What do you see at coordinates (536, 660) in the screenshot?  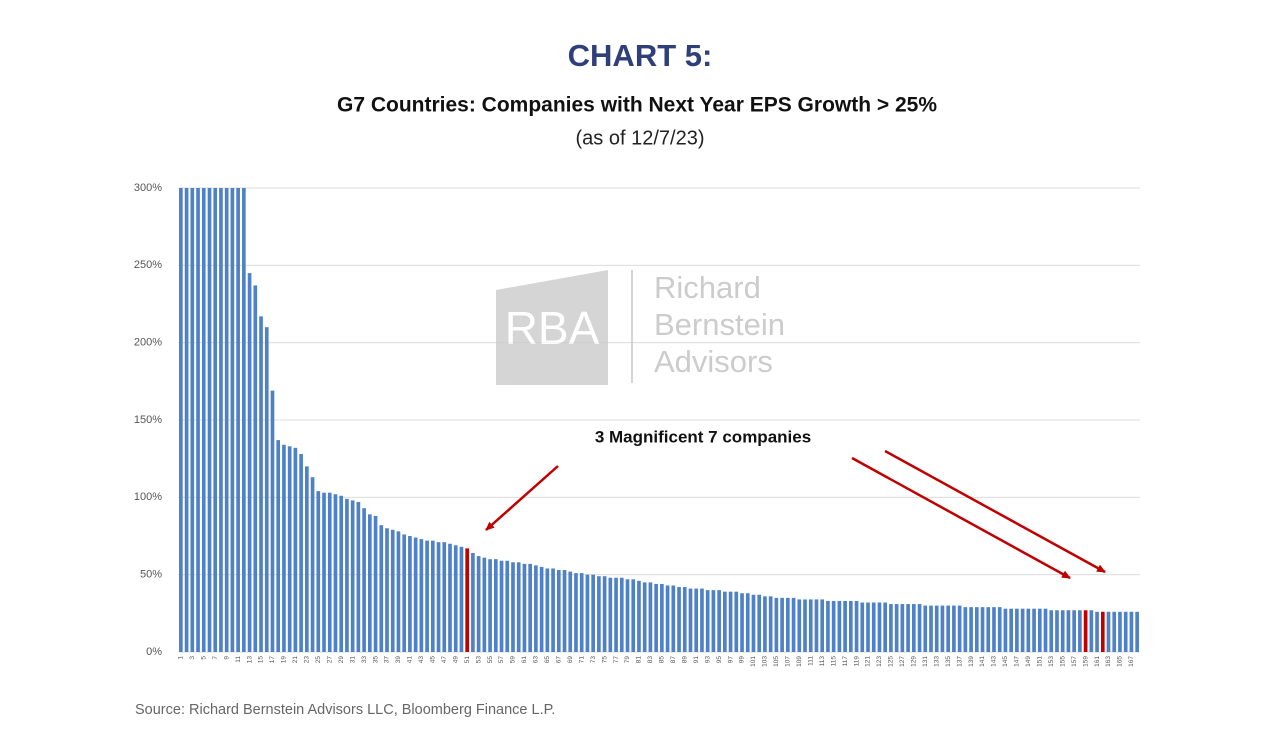 I see `x-tick-label: 63` at bounding box center [536, 660].